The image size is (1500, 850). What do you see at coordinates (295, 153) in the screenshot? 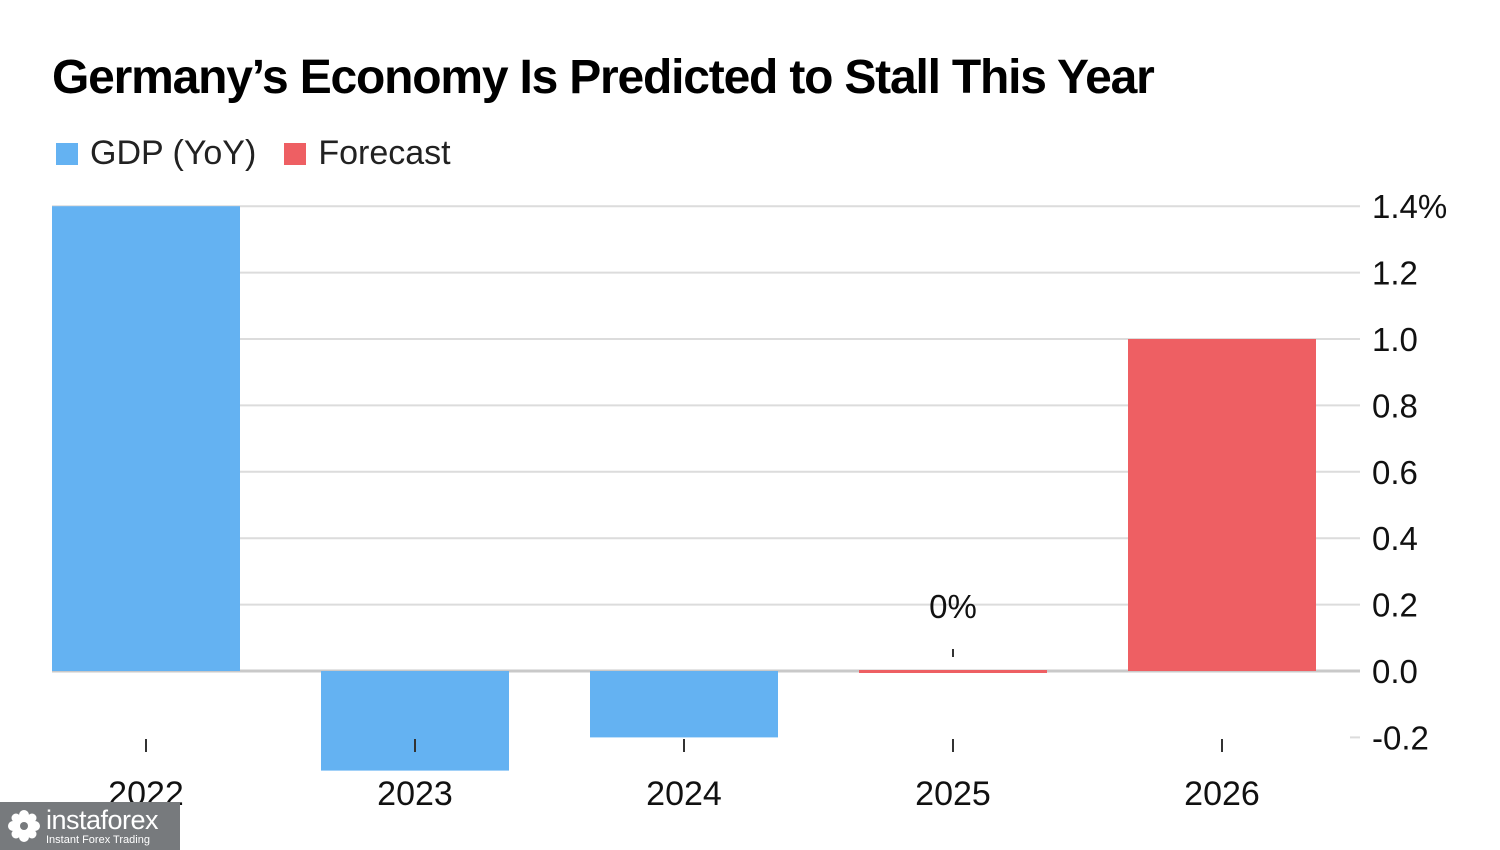
I see `legend-swatch-forecast` at bounding box center [295, 153].